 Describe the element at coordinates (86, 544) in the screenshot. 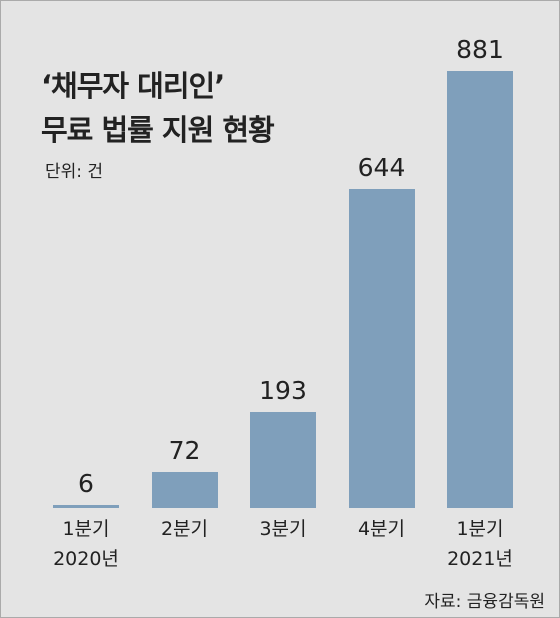

I see `x-tick-label: 1분기 2020년` at that location.